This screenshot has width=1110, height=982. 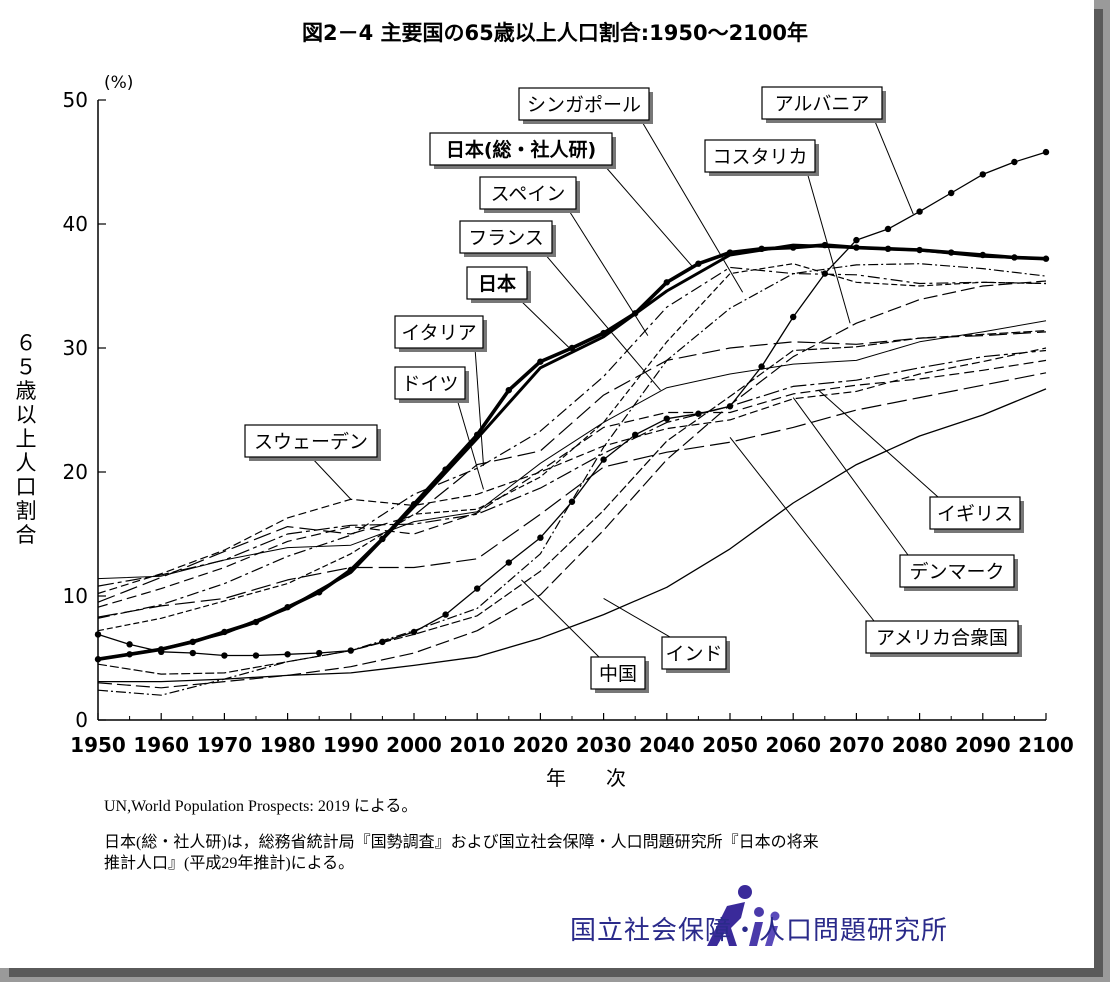 I want to click on y-axis-label-char: 合, so click(x=26, y=535).